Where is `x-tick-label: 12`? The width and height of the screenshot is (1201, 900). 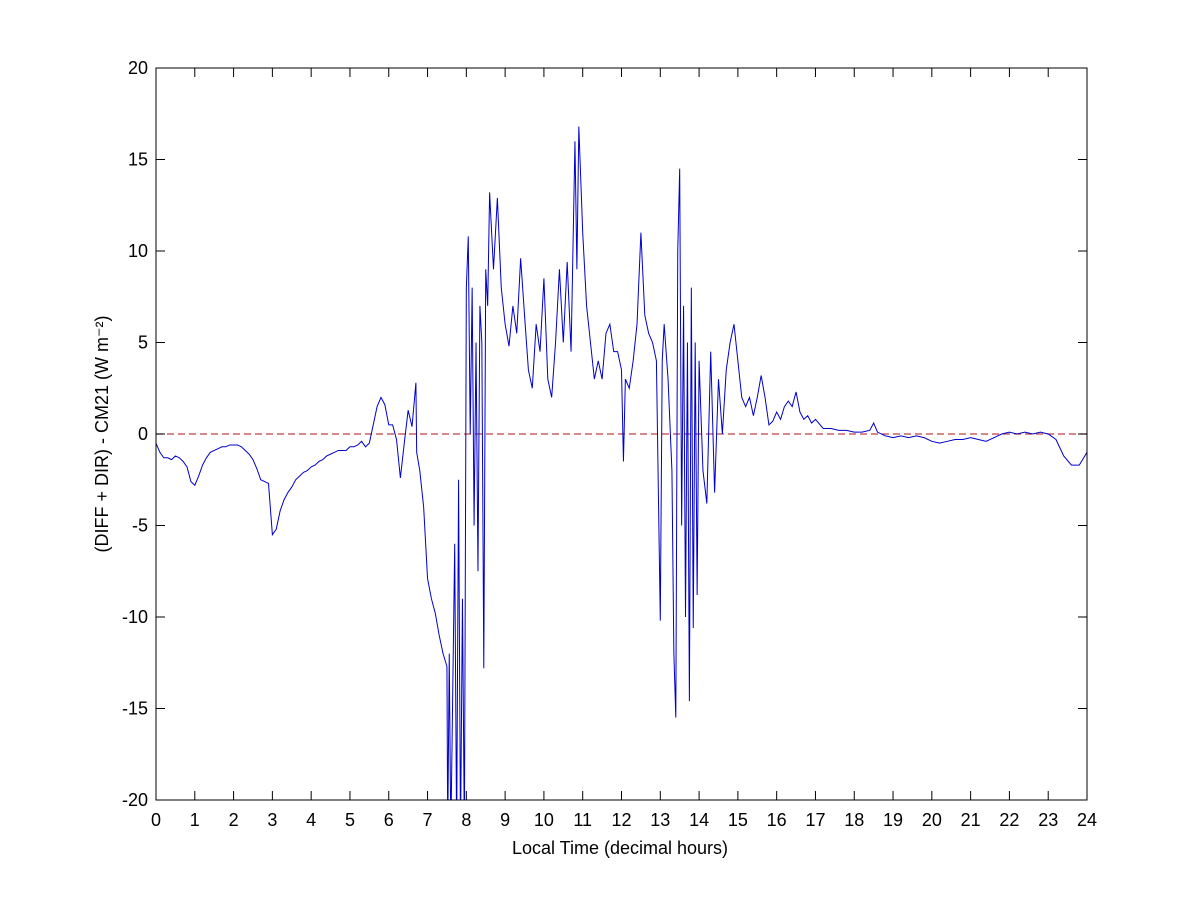 x-tick-label: 12 is located at coordinates (621, 820).